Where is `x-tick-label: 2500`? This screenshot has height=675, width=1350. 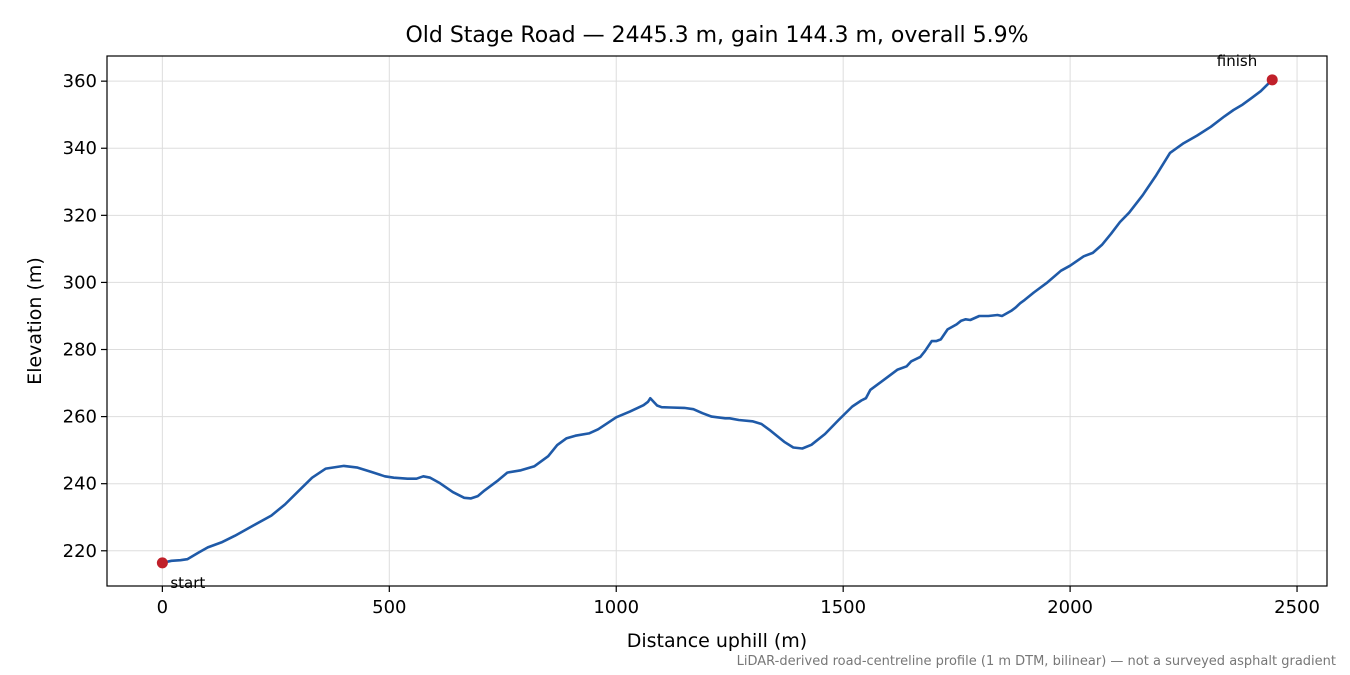 x-tick-label: 2500 is located at coordinates (1297, 607).